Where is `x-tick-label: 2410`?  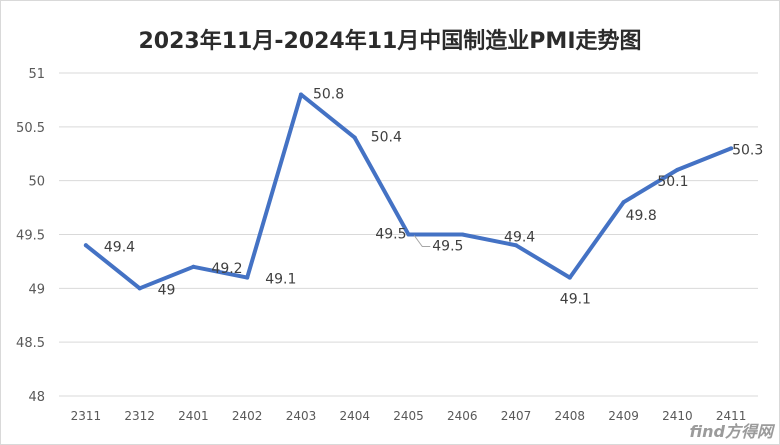 x-tick-label: 2410 is located at coordinates (677, 416).